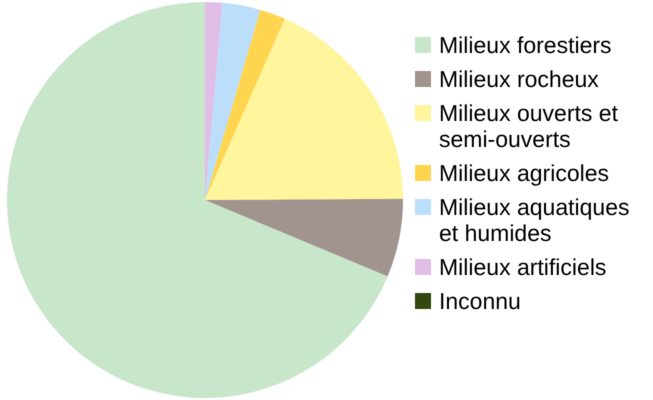 The width and height of the screenshot is (653, 400). I want to click on legend-label: Milieux aquatiques et humides, so click(535, 220).